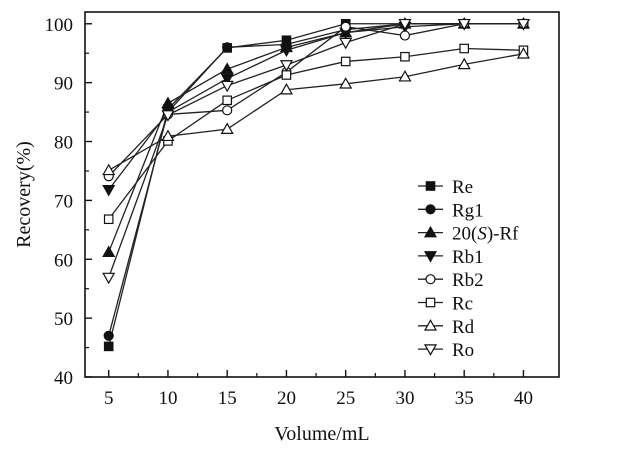 Image resolution: width=622 pixels, height=455 pixels. Describe the element at coordinates (485, 234) in the screenshot. I see `legend-label: 20(S)-Rf` at that location.